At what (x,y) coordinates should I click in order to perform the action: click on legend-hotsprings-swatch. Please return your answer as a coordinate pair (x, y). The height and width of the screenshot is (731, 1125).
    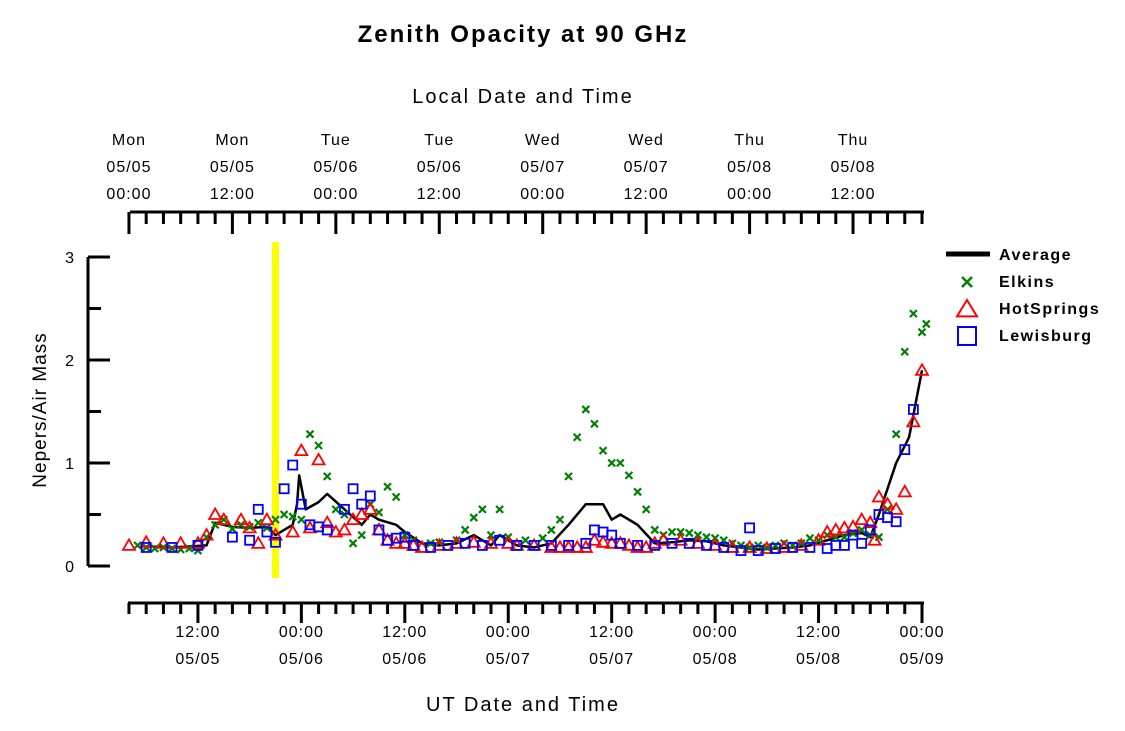
    Looking at the image, I should click on (967, 308).